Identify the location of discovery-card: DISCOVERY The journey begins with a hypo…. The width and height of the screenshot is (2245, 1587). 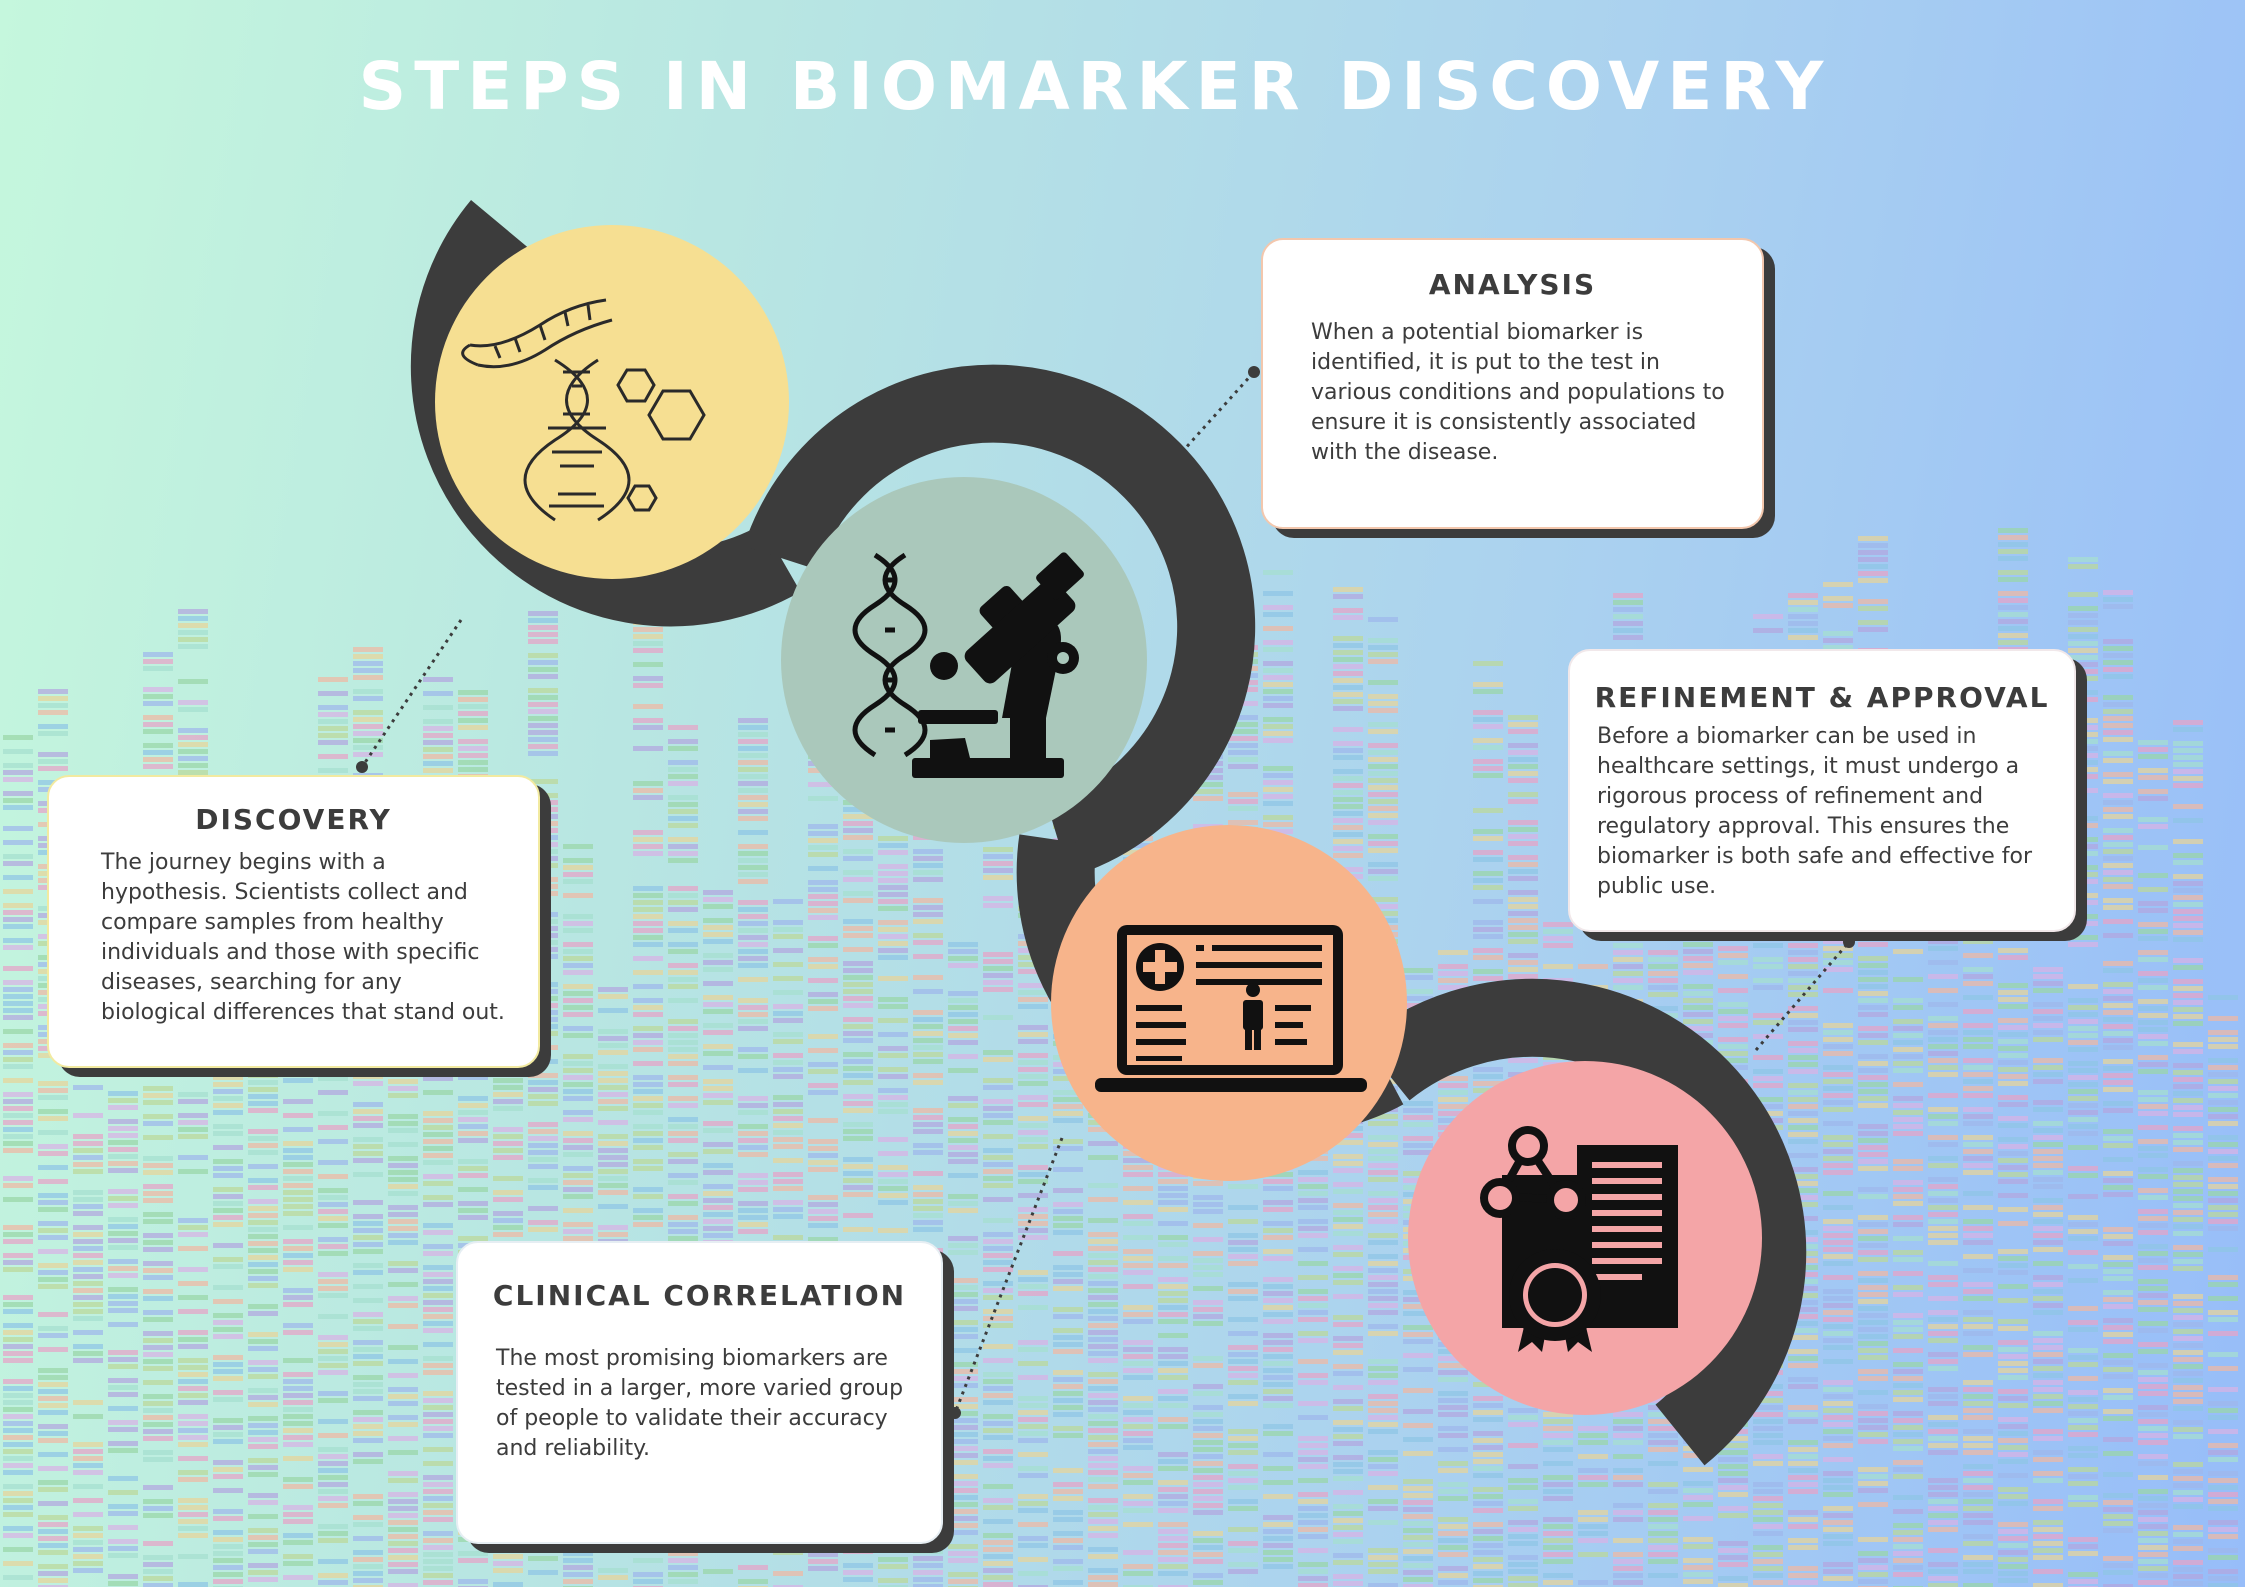
(293, 921).